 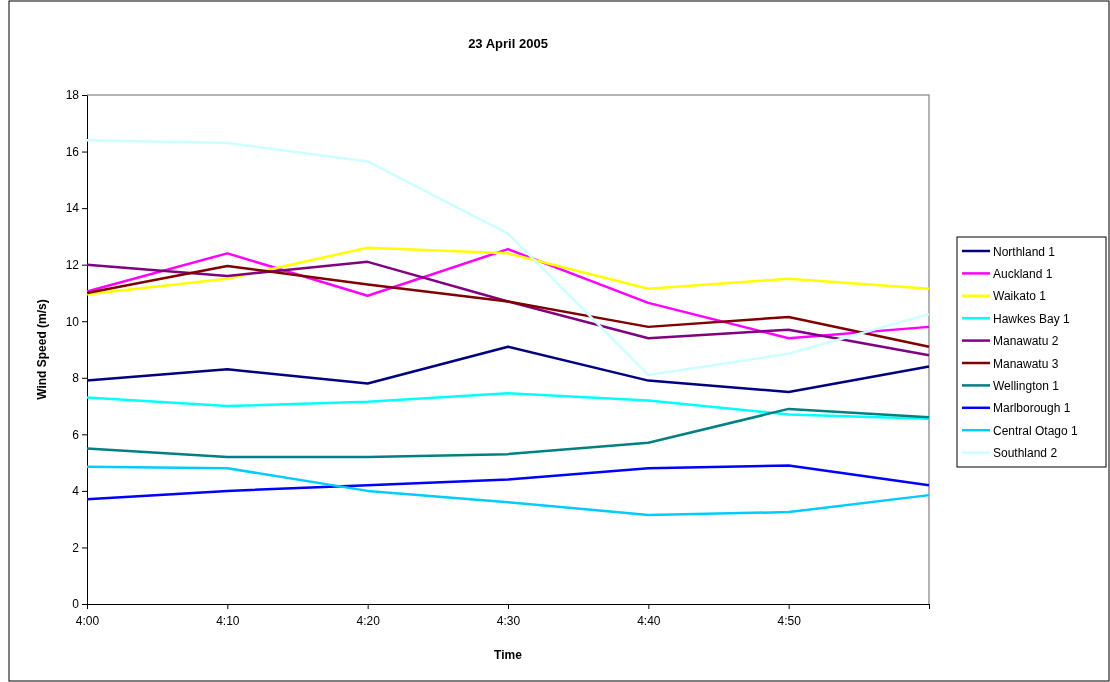 What do you see at coordinates (1026, 341) in the screenshot?
I see `legend-label: Manawatu 2` at bounding box center [1026, 341].